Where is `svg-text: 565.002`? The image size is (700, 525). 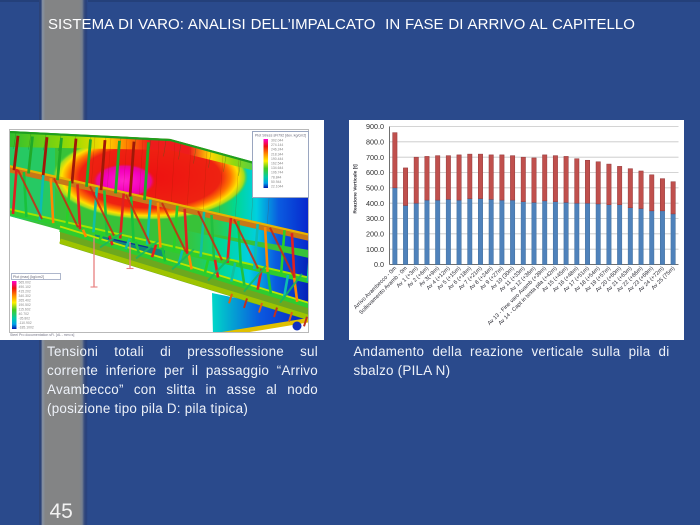 svg-text: 565.002 is located at coordinates (25, 283).